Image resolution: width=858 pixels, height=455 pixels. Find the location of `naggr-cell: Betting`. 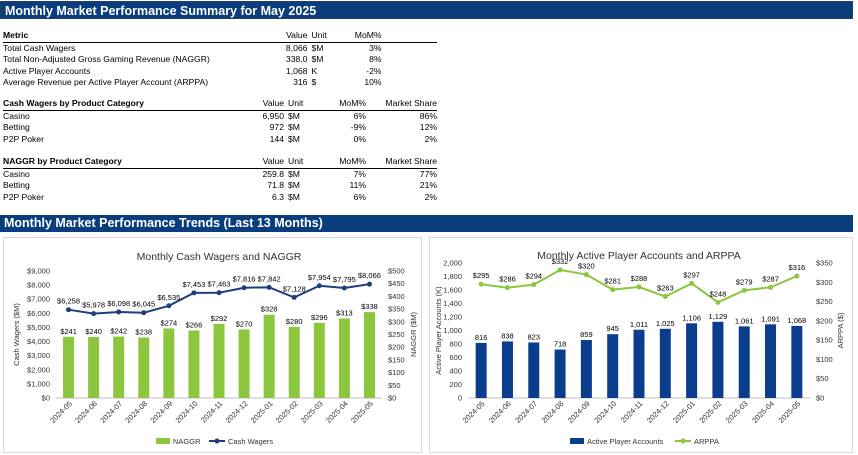

naggr-cell: Betting is located at coordinates (16, 185).